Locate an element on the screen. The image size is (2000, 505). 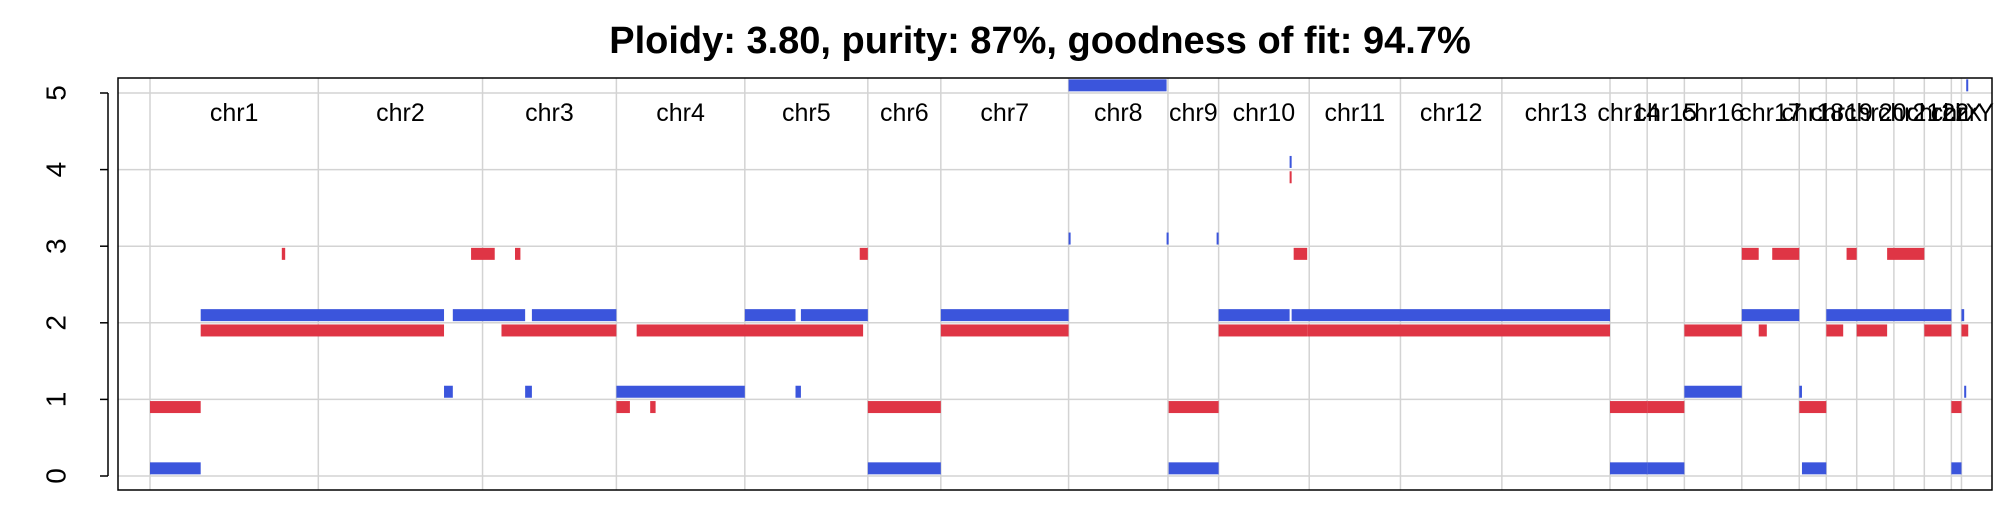
chromosome-label-chr10: chr10 is located at coordinates (1264, 113).